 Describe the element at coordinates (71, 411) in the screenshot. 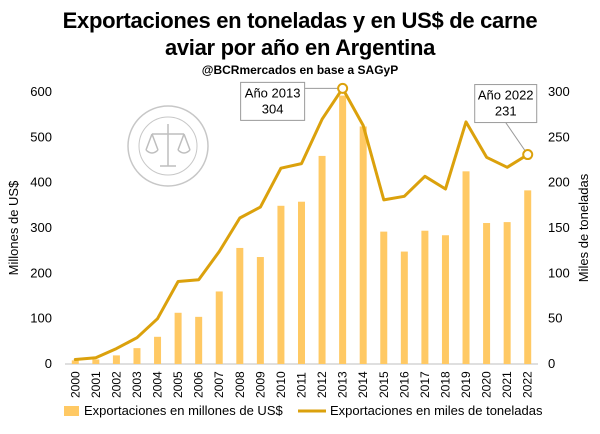

I see `legend-swatch-bar` at that location.